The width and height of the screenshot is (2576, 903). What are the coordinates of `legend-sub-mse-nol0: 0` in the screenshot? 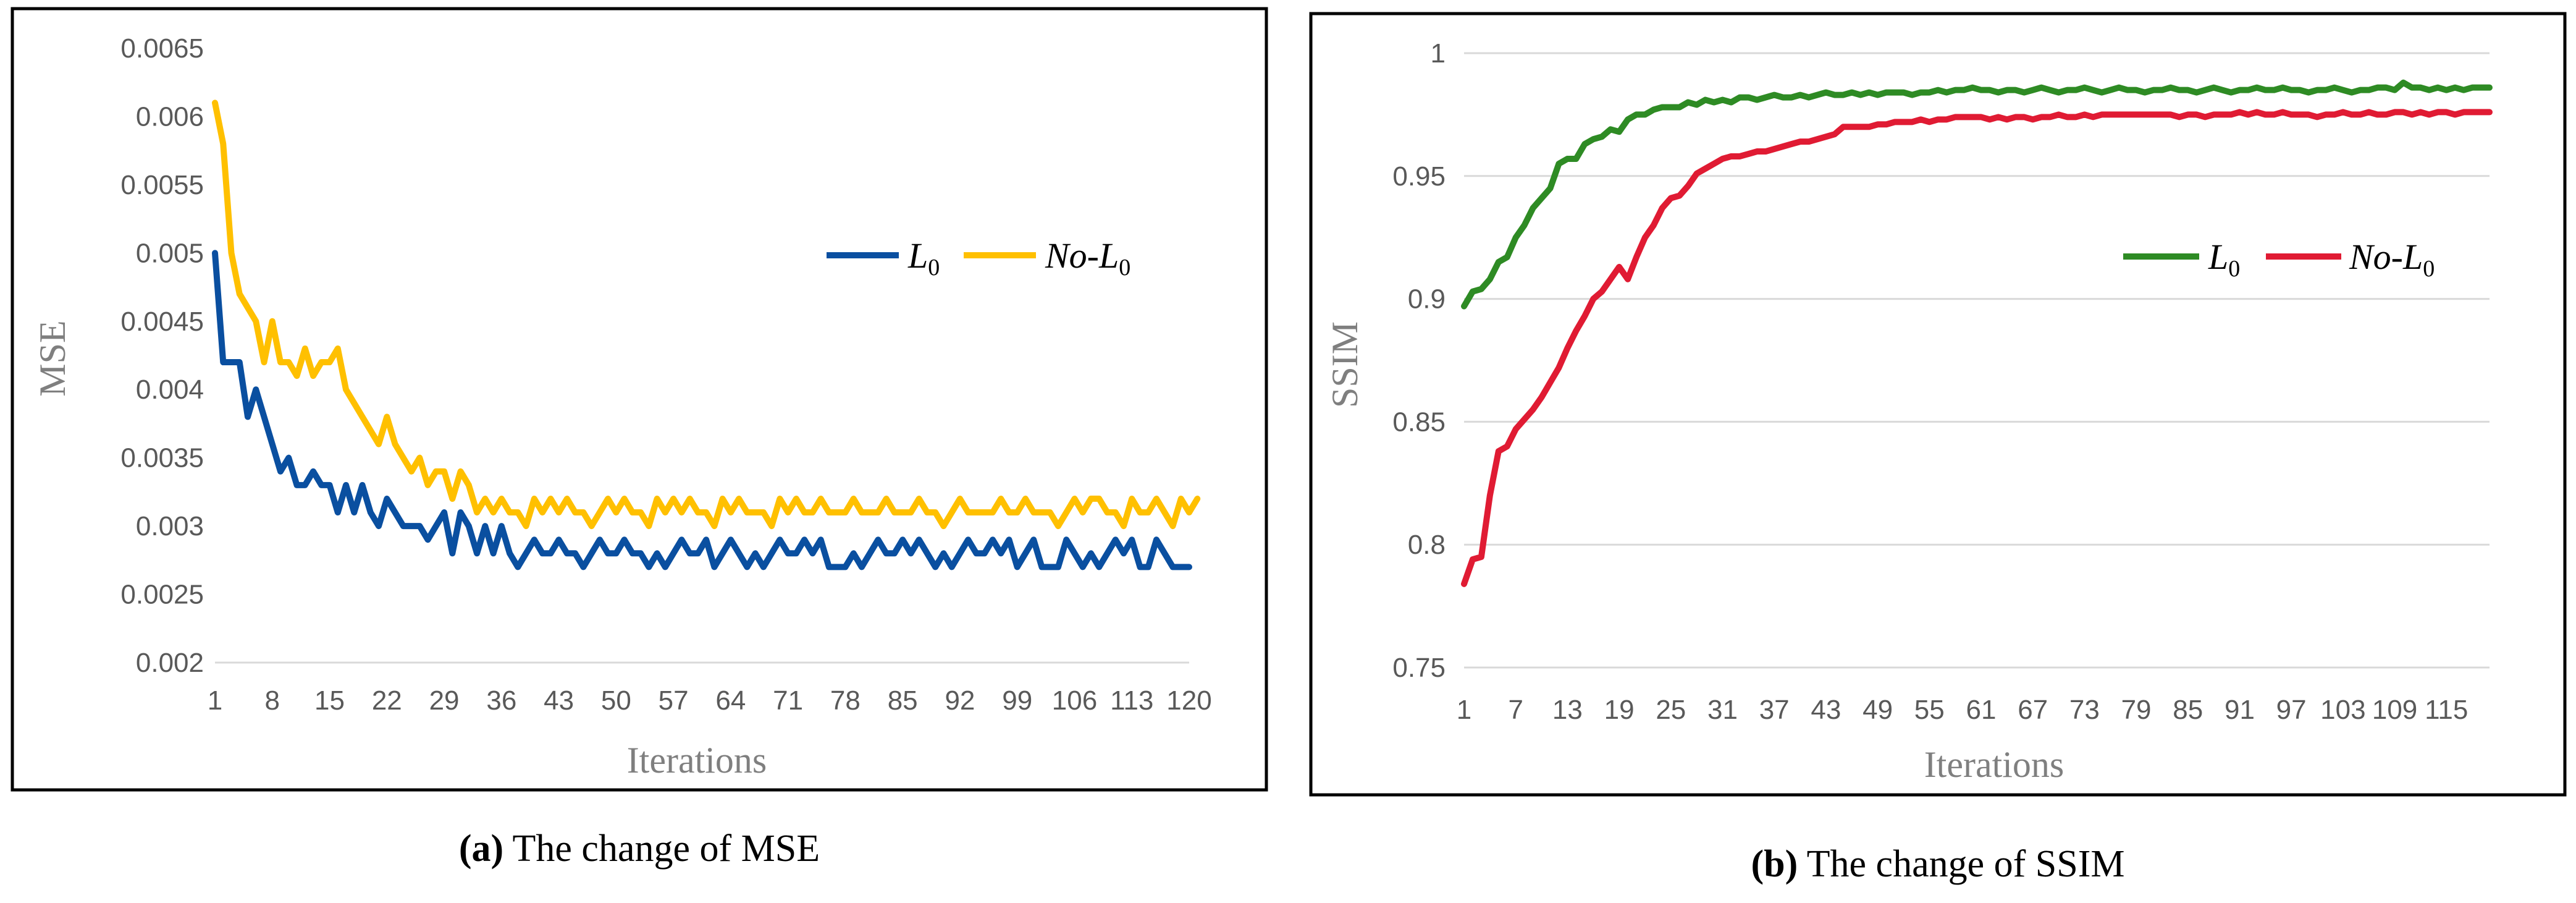 It's located at (1124, 268).